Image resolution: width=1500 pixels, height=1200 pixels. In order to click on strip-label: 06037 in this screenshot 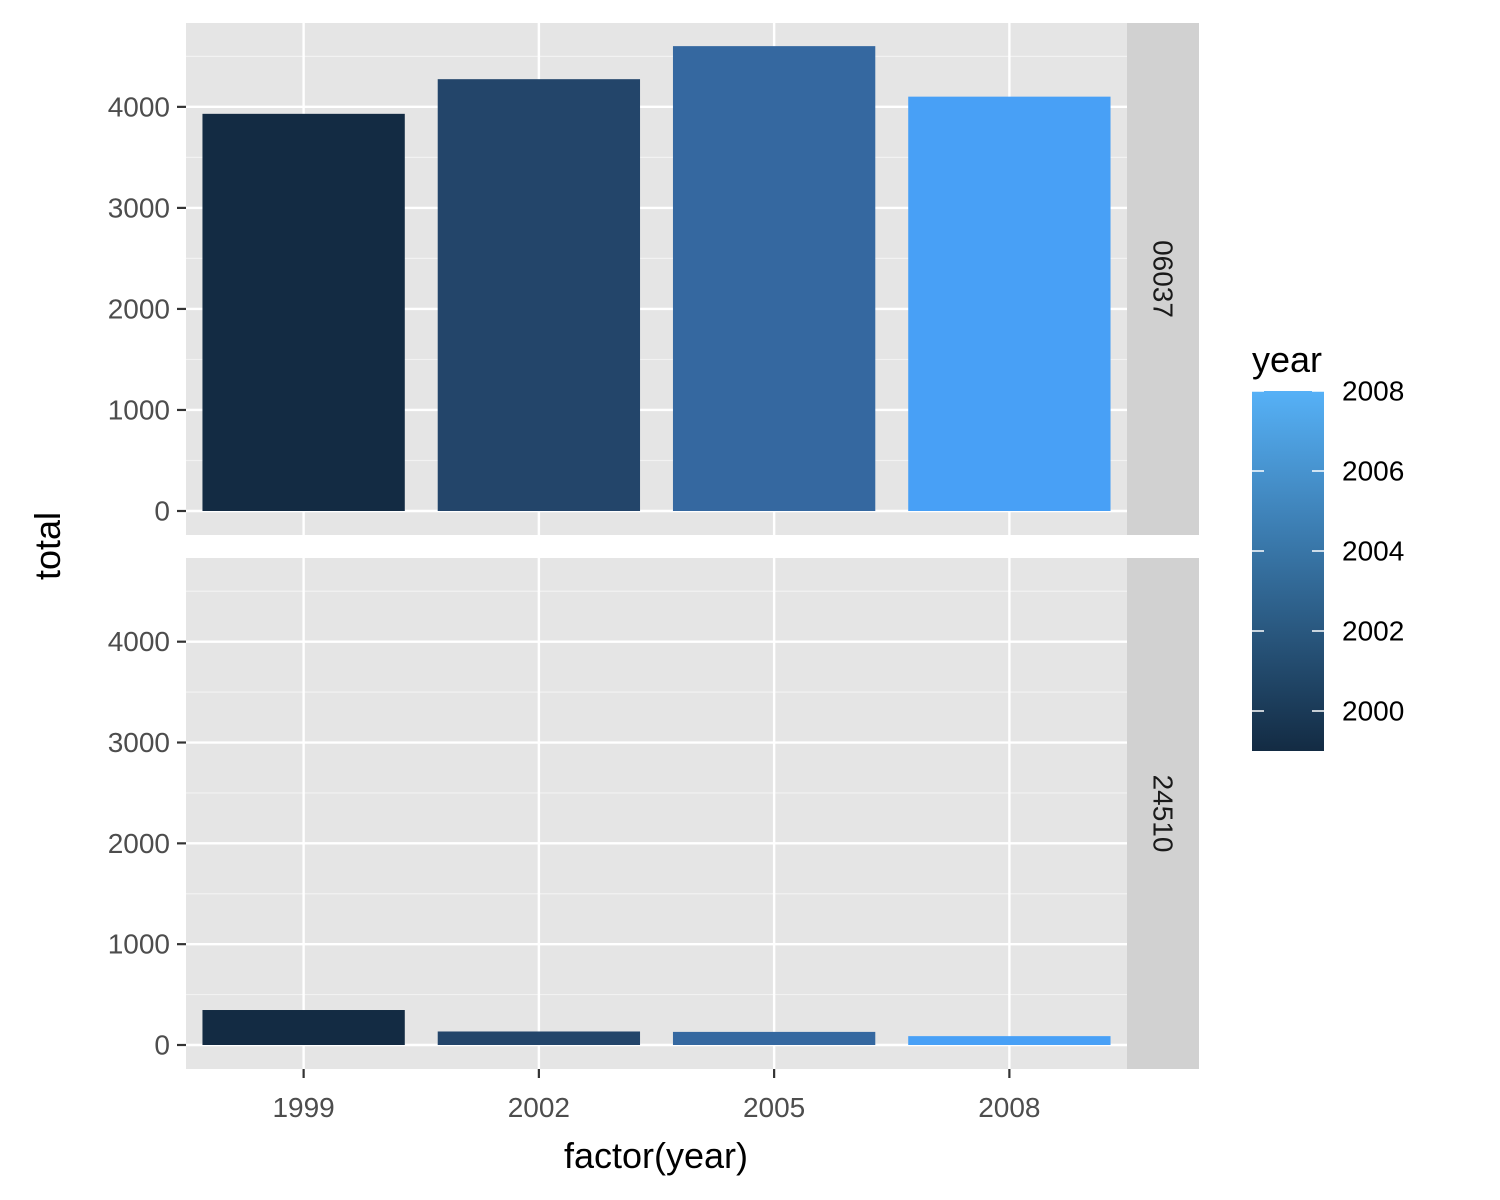, I will do `click(1163, 279)`.